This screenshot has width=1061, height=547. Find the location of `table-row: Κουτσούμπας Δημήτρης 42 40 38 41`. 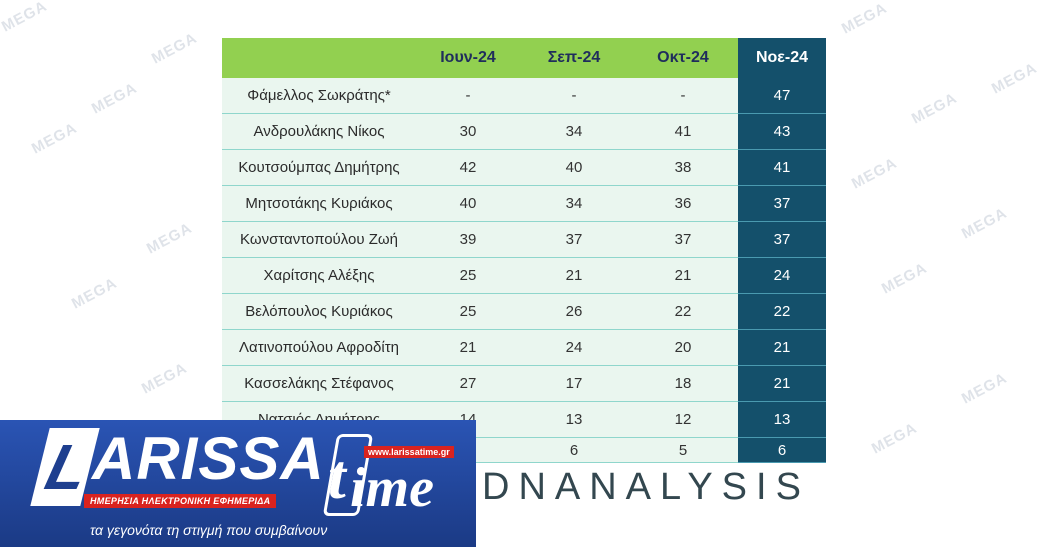

table-row: Κουτσούμπας Δημήτρης 42 40 38 41 is located at coordinates (524, 167).